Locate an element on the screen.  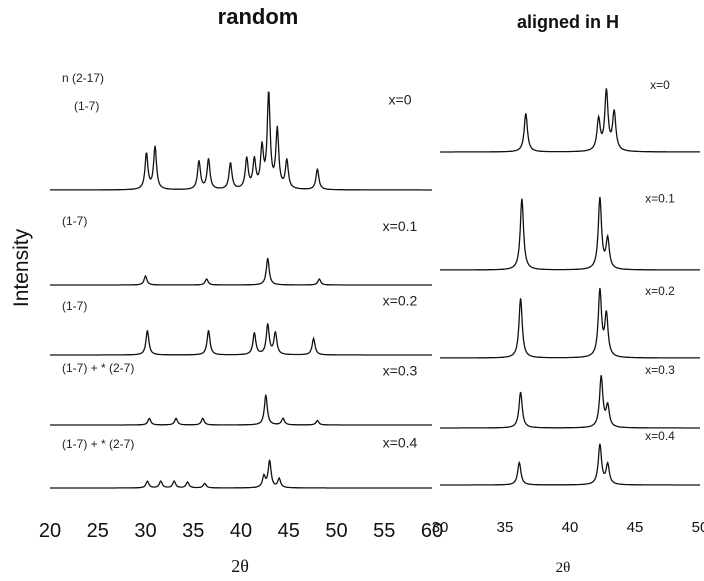
aligned-panel-title: aligned in H is located at coordinates (568, 22).